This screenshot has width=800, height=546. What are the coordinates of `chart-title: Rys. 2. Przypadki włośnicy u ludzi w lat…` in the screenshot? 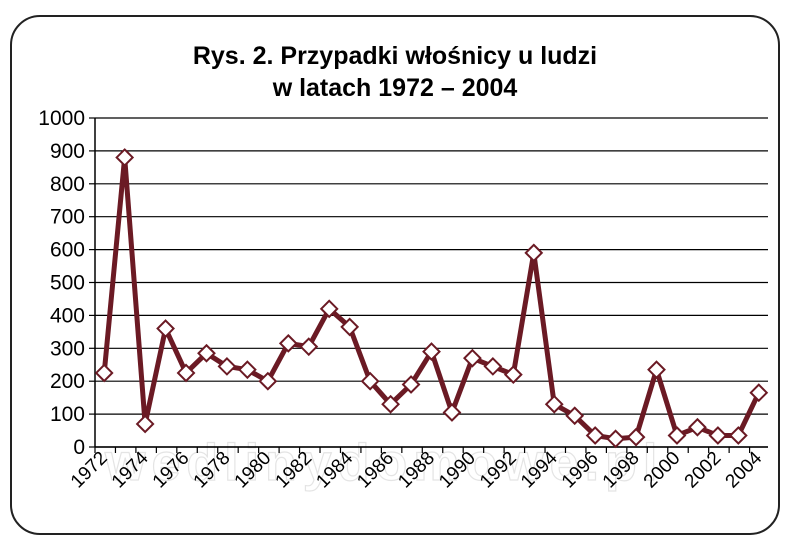 It's located at (395, 72).